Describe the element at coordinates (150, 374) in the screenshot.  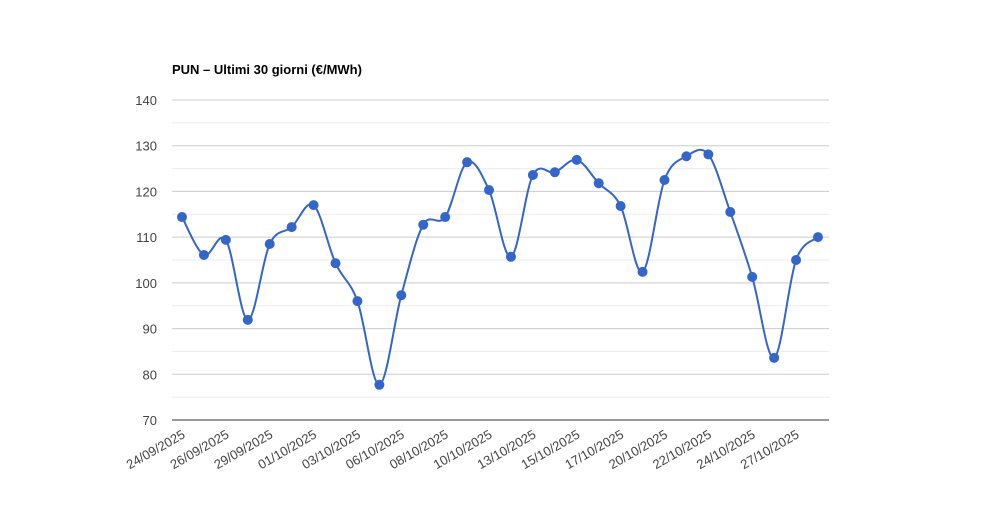
I see `y-tick-label: 80` at that location.